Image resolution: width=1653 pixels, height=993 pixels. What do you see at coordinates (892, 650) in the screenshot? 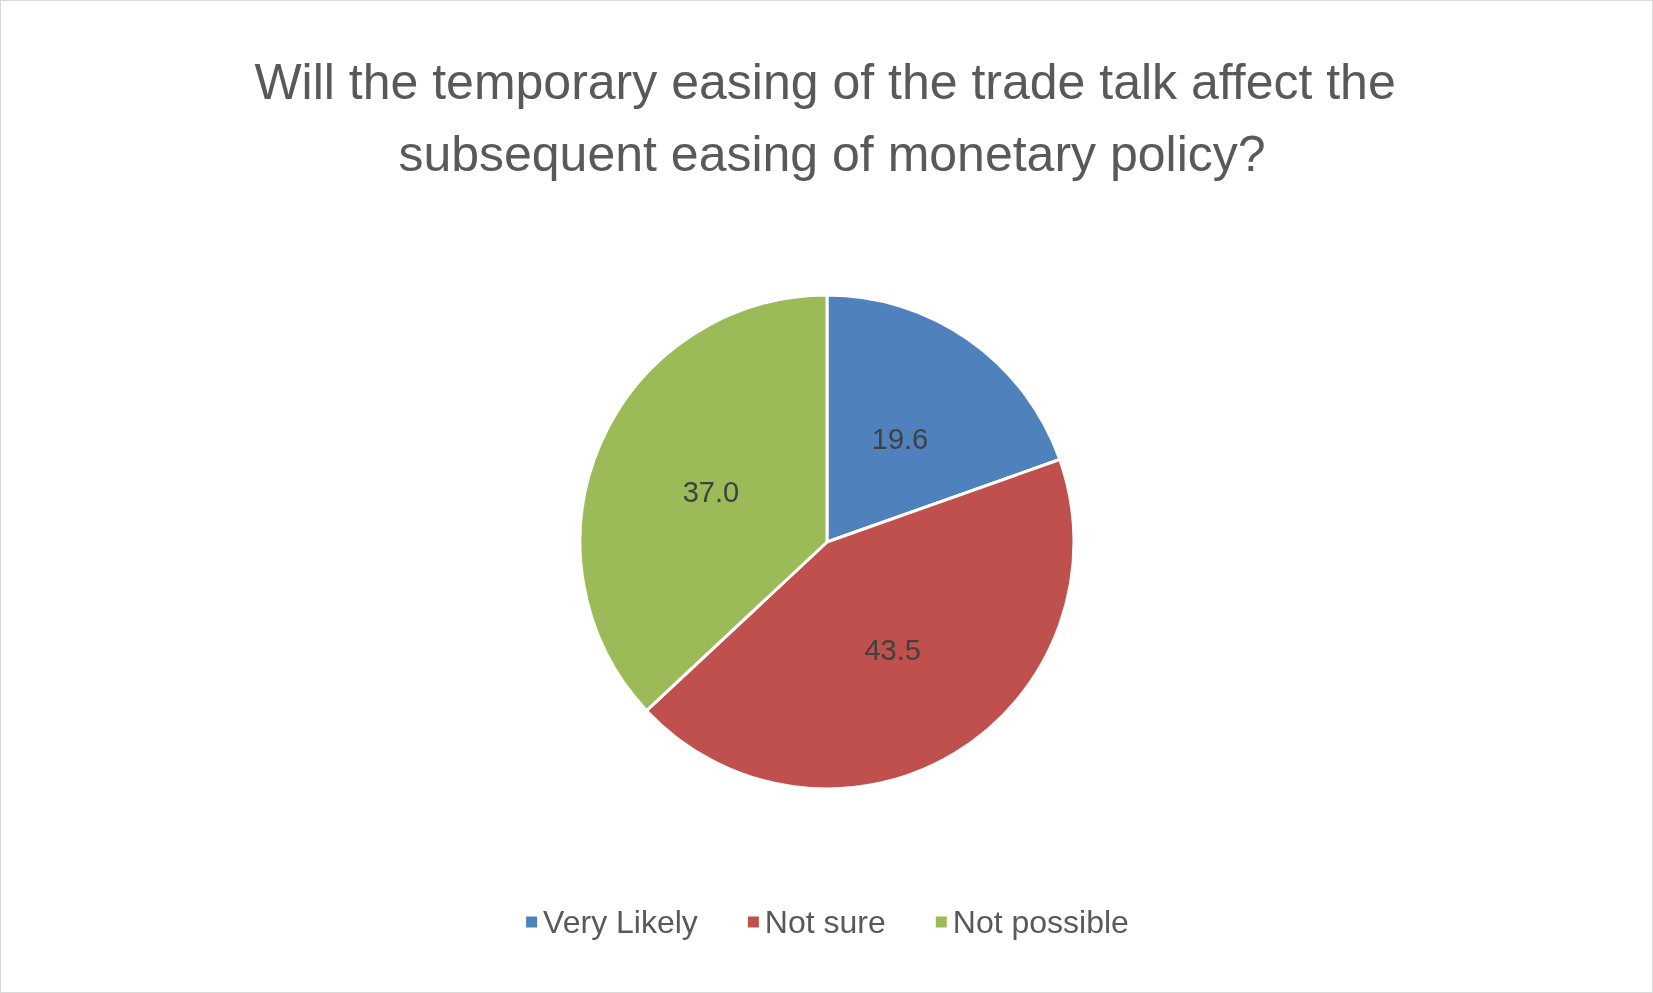
I see `data-label: 43.5` at bounding box center [892, 650].